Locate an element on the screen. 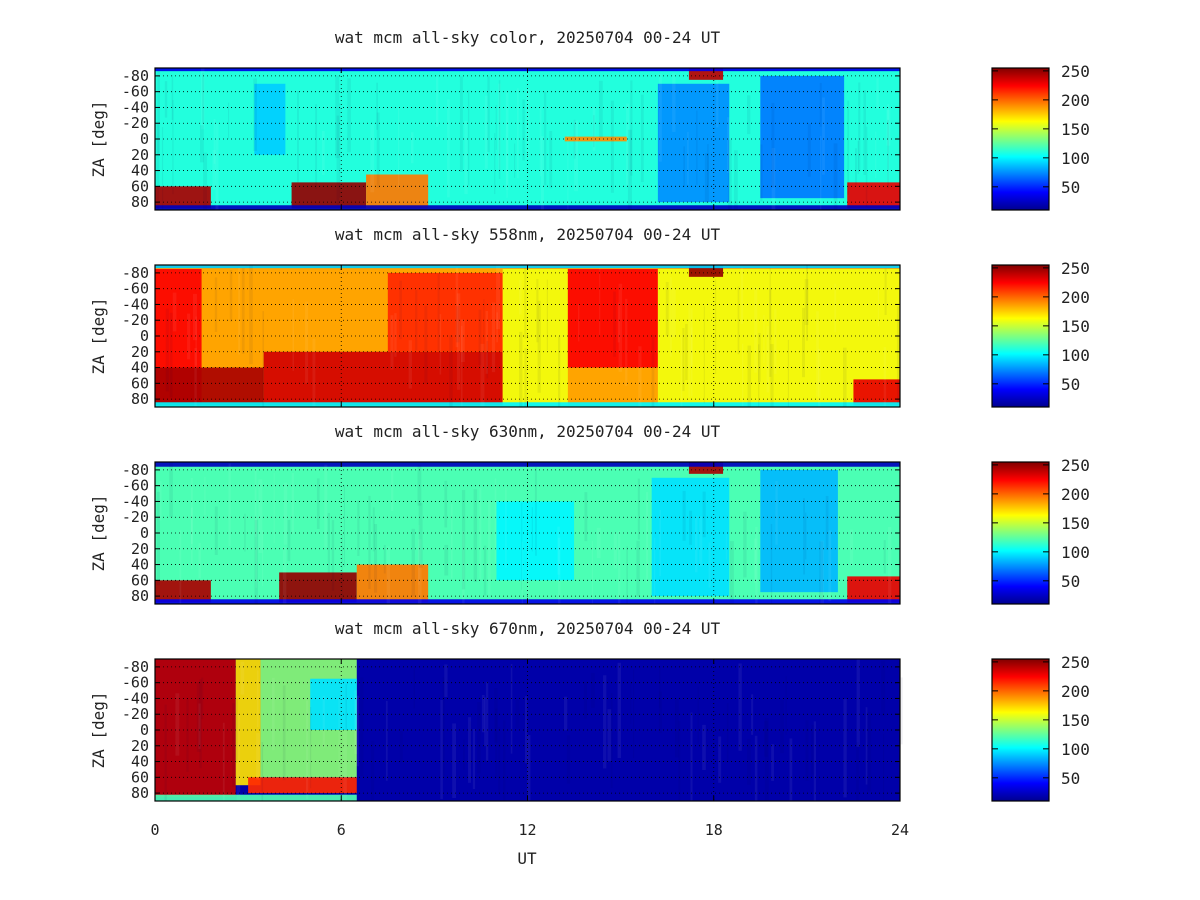 This screenshot has height=900, width=1200. x-tick-label: 24 is located at coordinates (900, 830).